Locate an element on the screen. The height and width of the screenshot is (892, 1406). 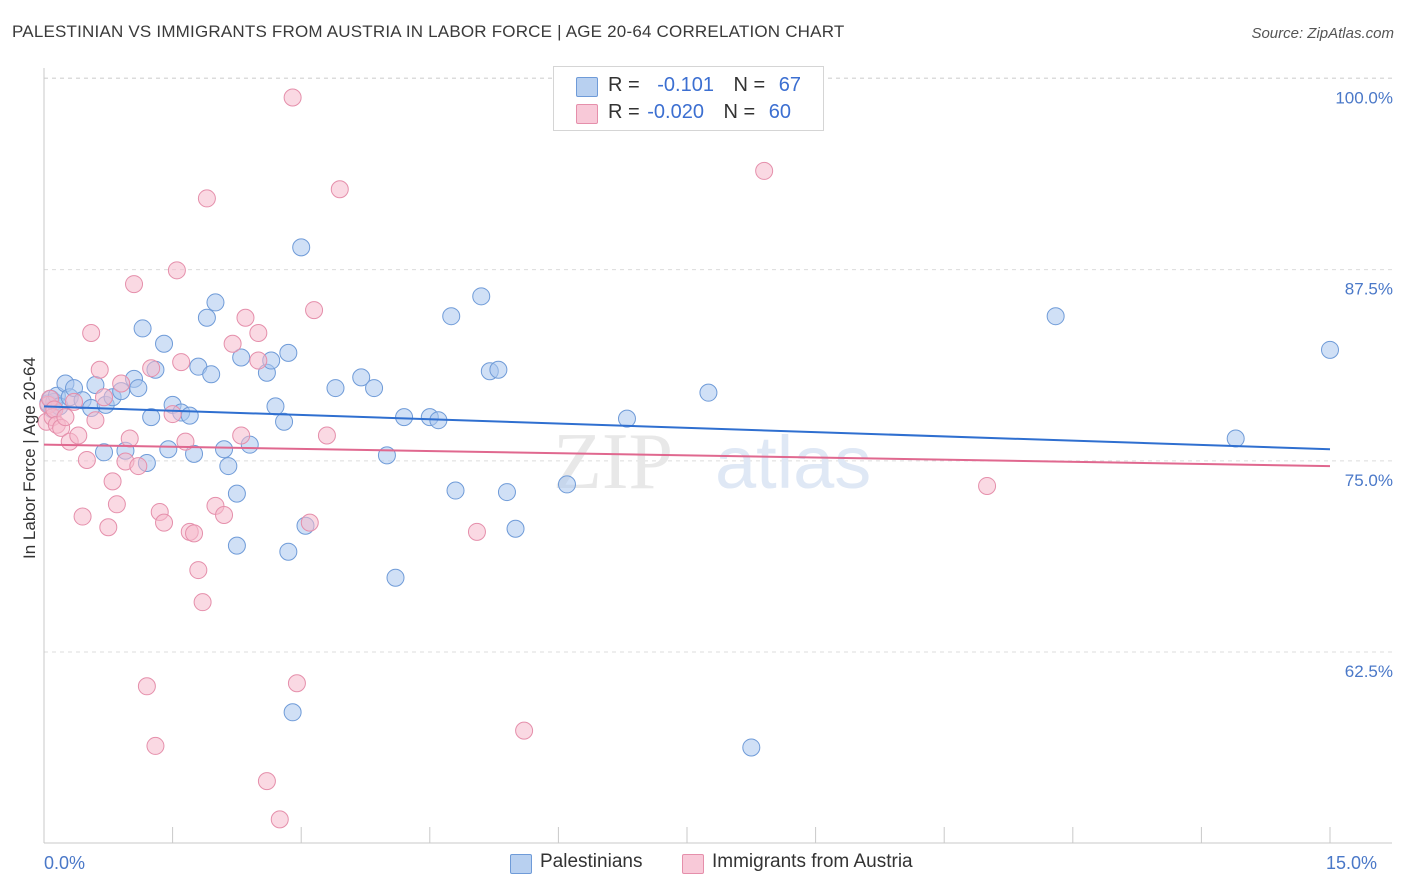
legend-swatch-austria is located at coordinates (693, 864).